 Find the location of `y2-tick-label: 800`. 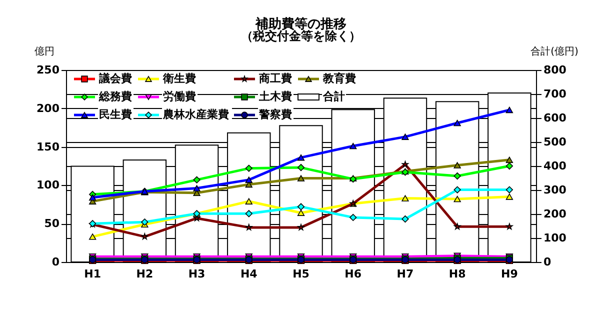

y2-tick-label: 800 is located at coordinates (555, 70).